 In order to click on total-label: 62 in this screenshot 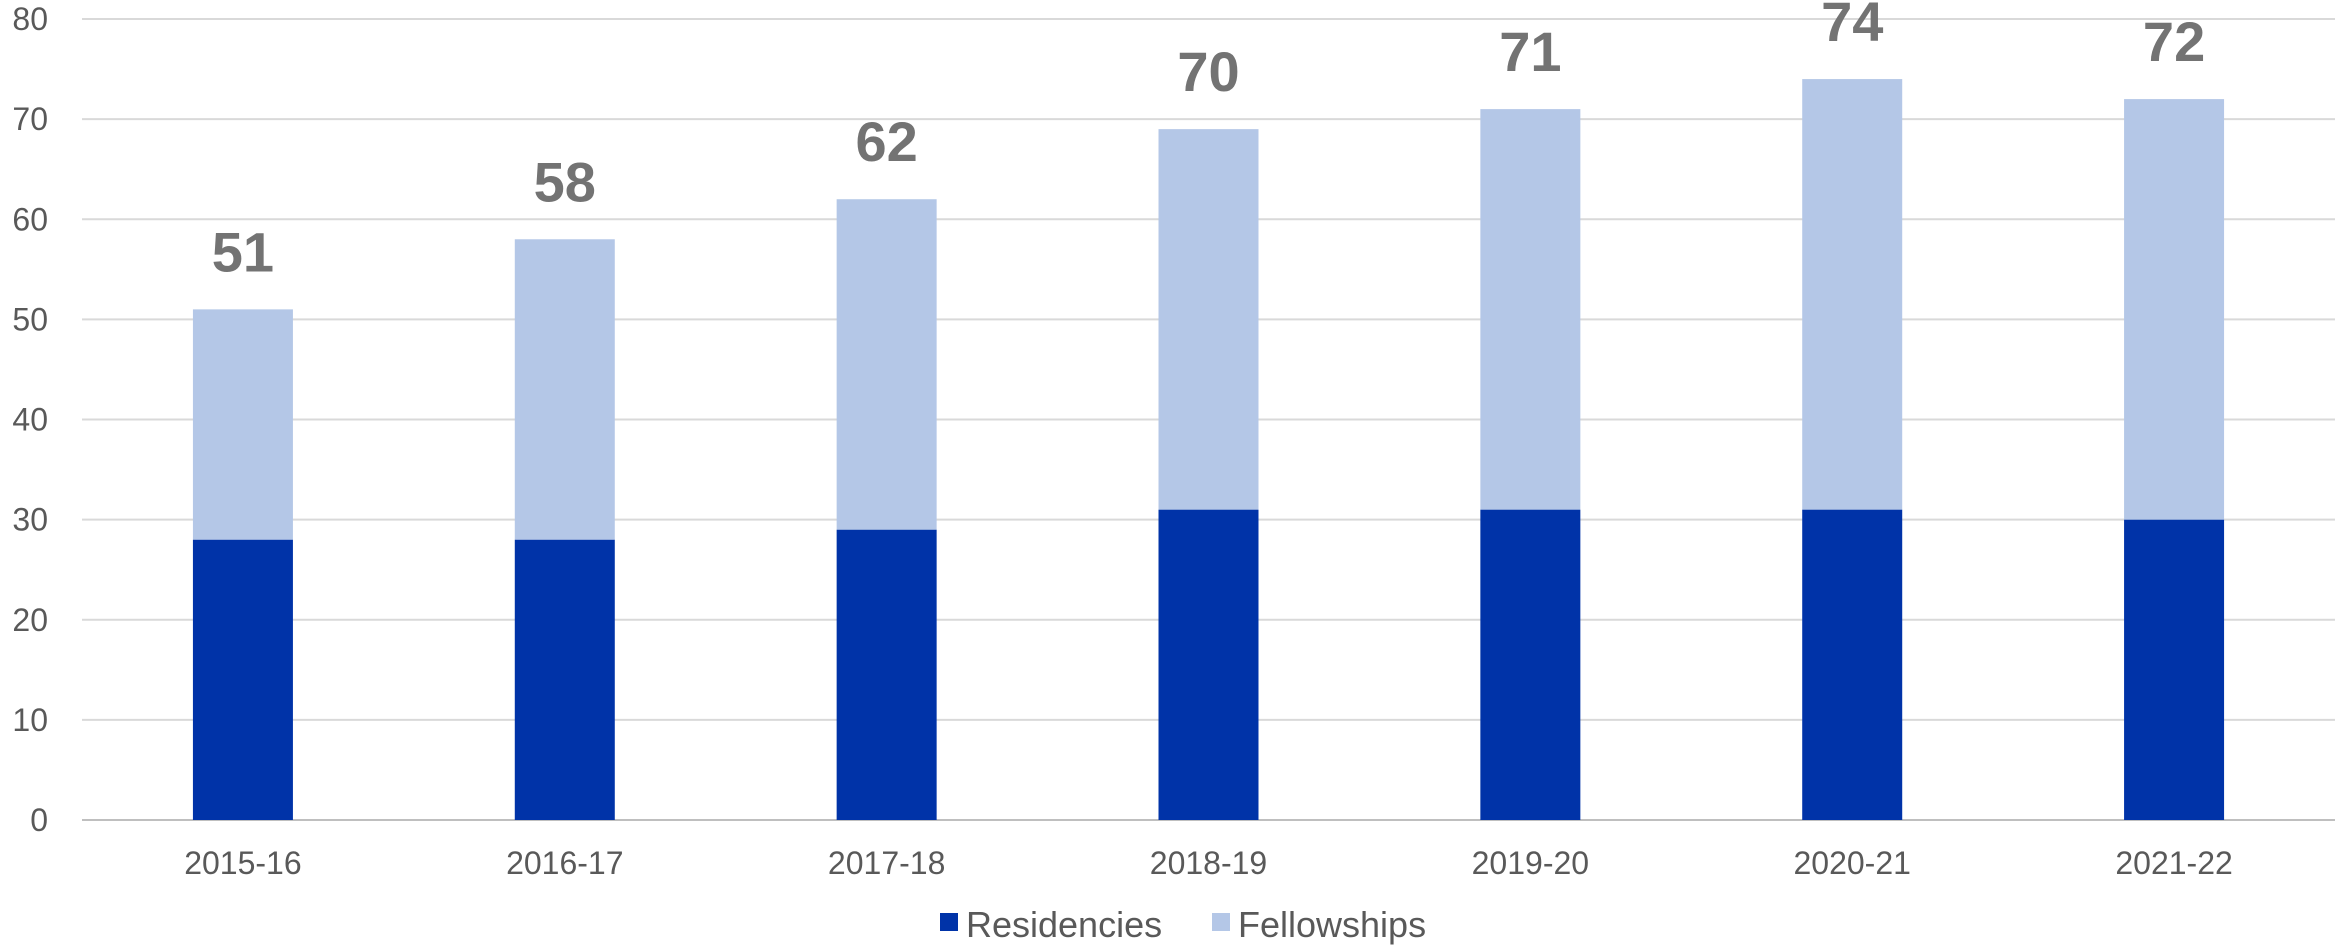, I will do `click(886, 141)`.